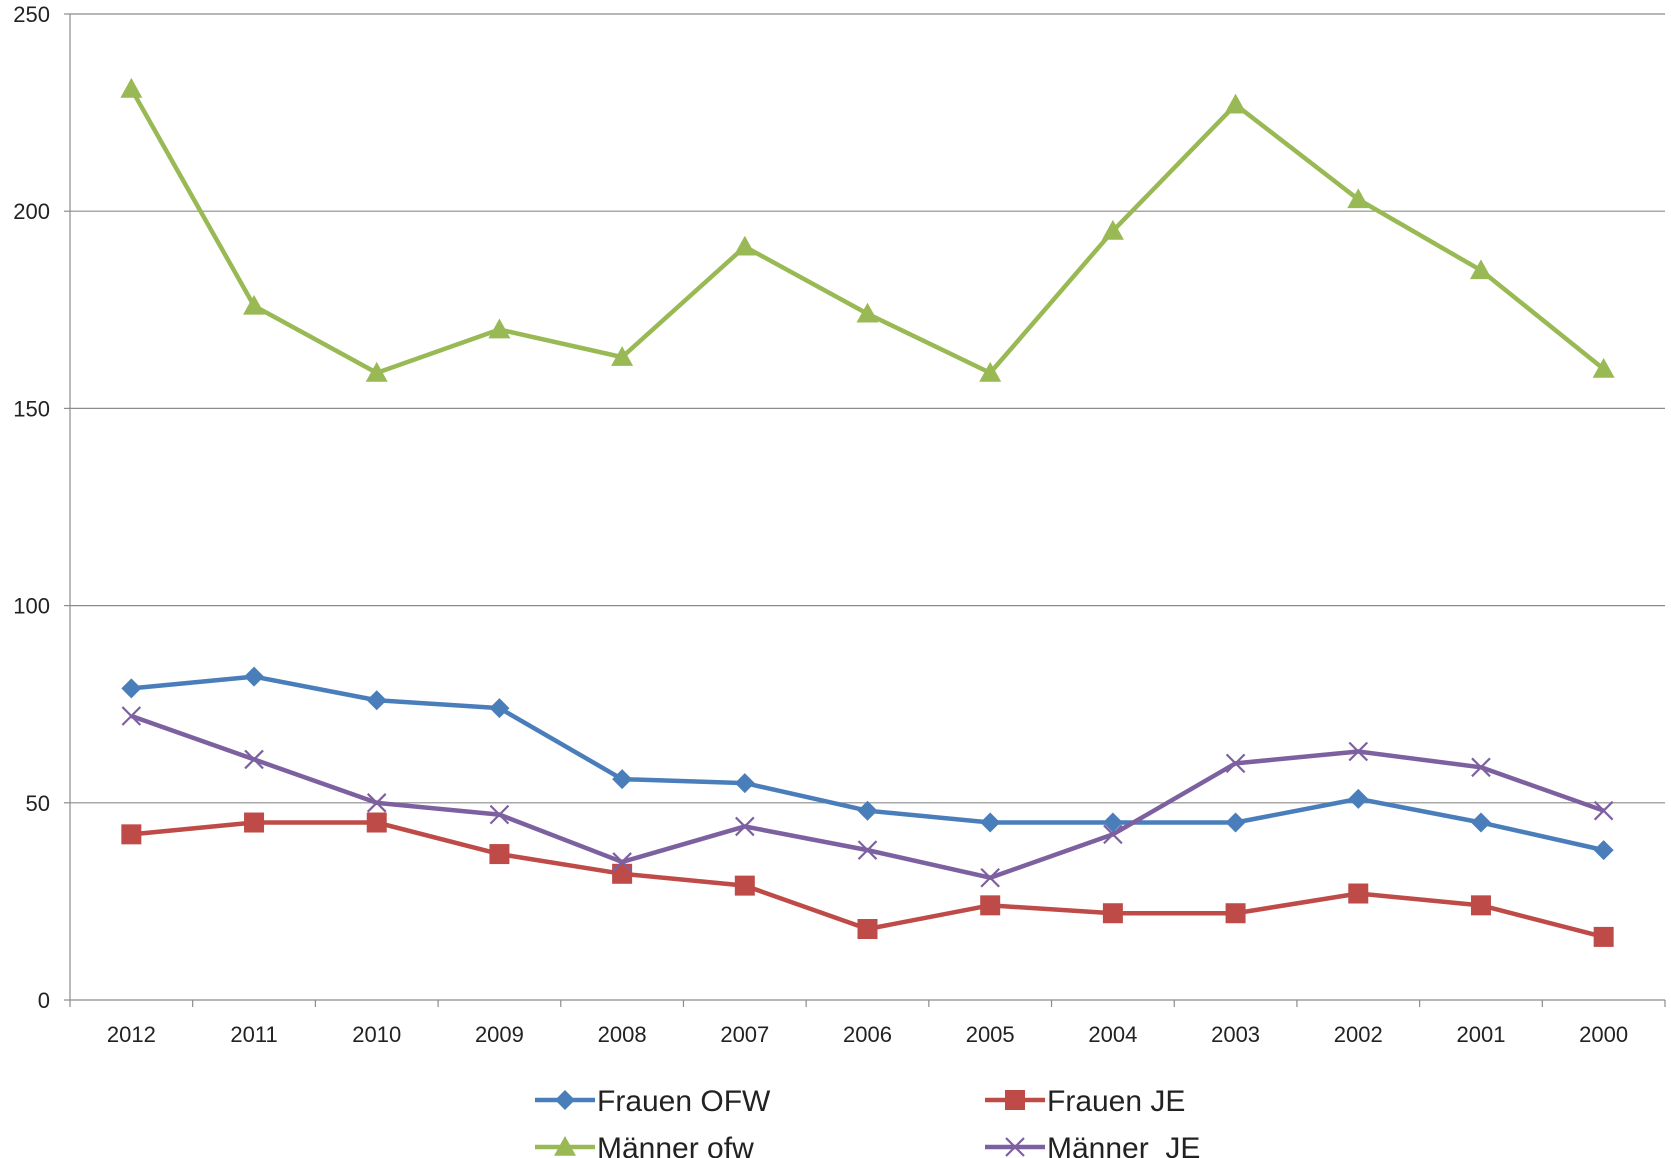 Image resolution: width=1671 pixels, height=1158 pixels. What do you see at coordinates (499, 1034) in the screenshot?
I see `x-tick-label: 2009` at bounding box center [499, 1034].